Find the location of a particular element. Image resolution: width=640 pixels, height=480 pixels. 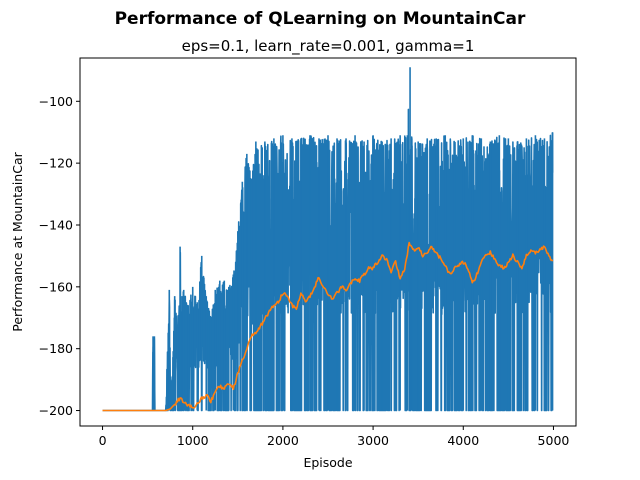

x-tick-label: 4000 is located at coordinates (463, 440).